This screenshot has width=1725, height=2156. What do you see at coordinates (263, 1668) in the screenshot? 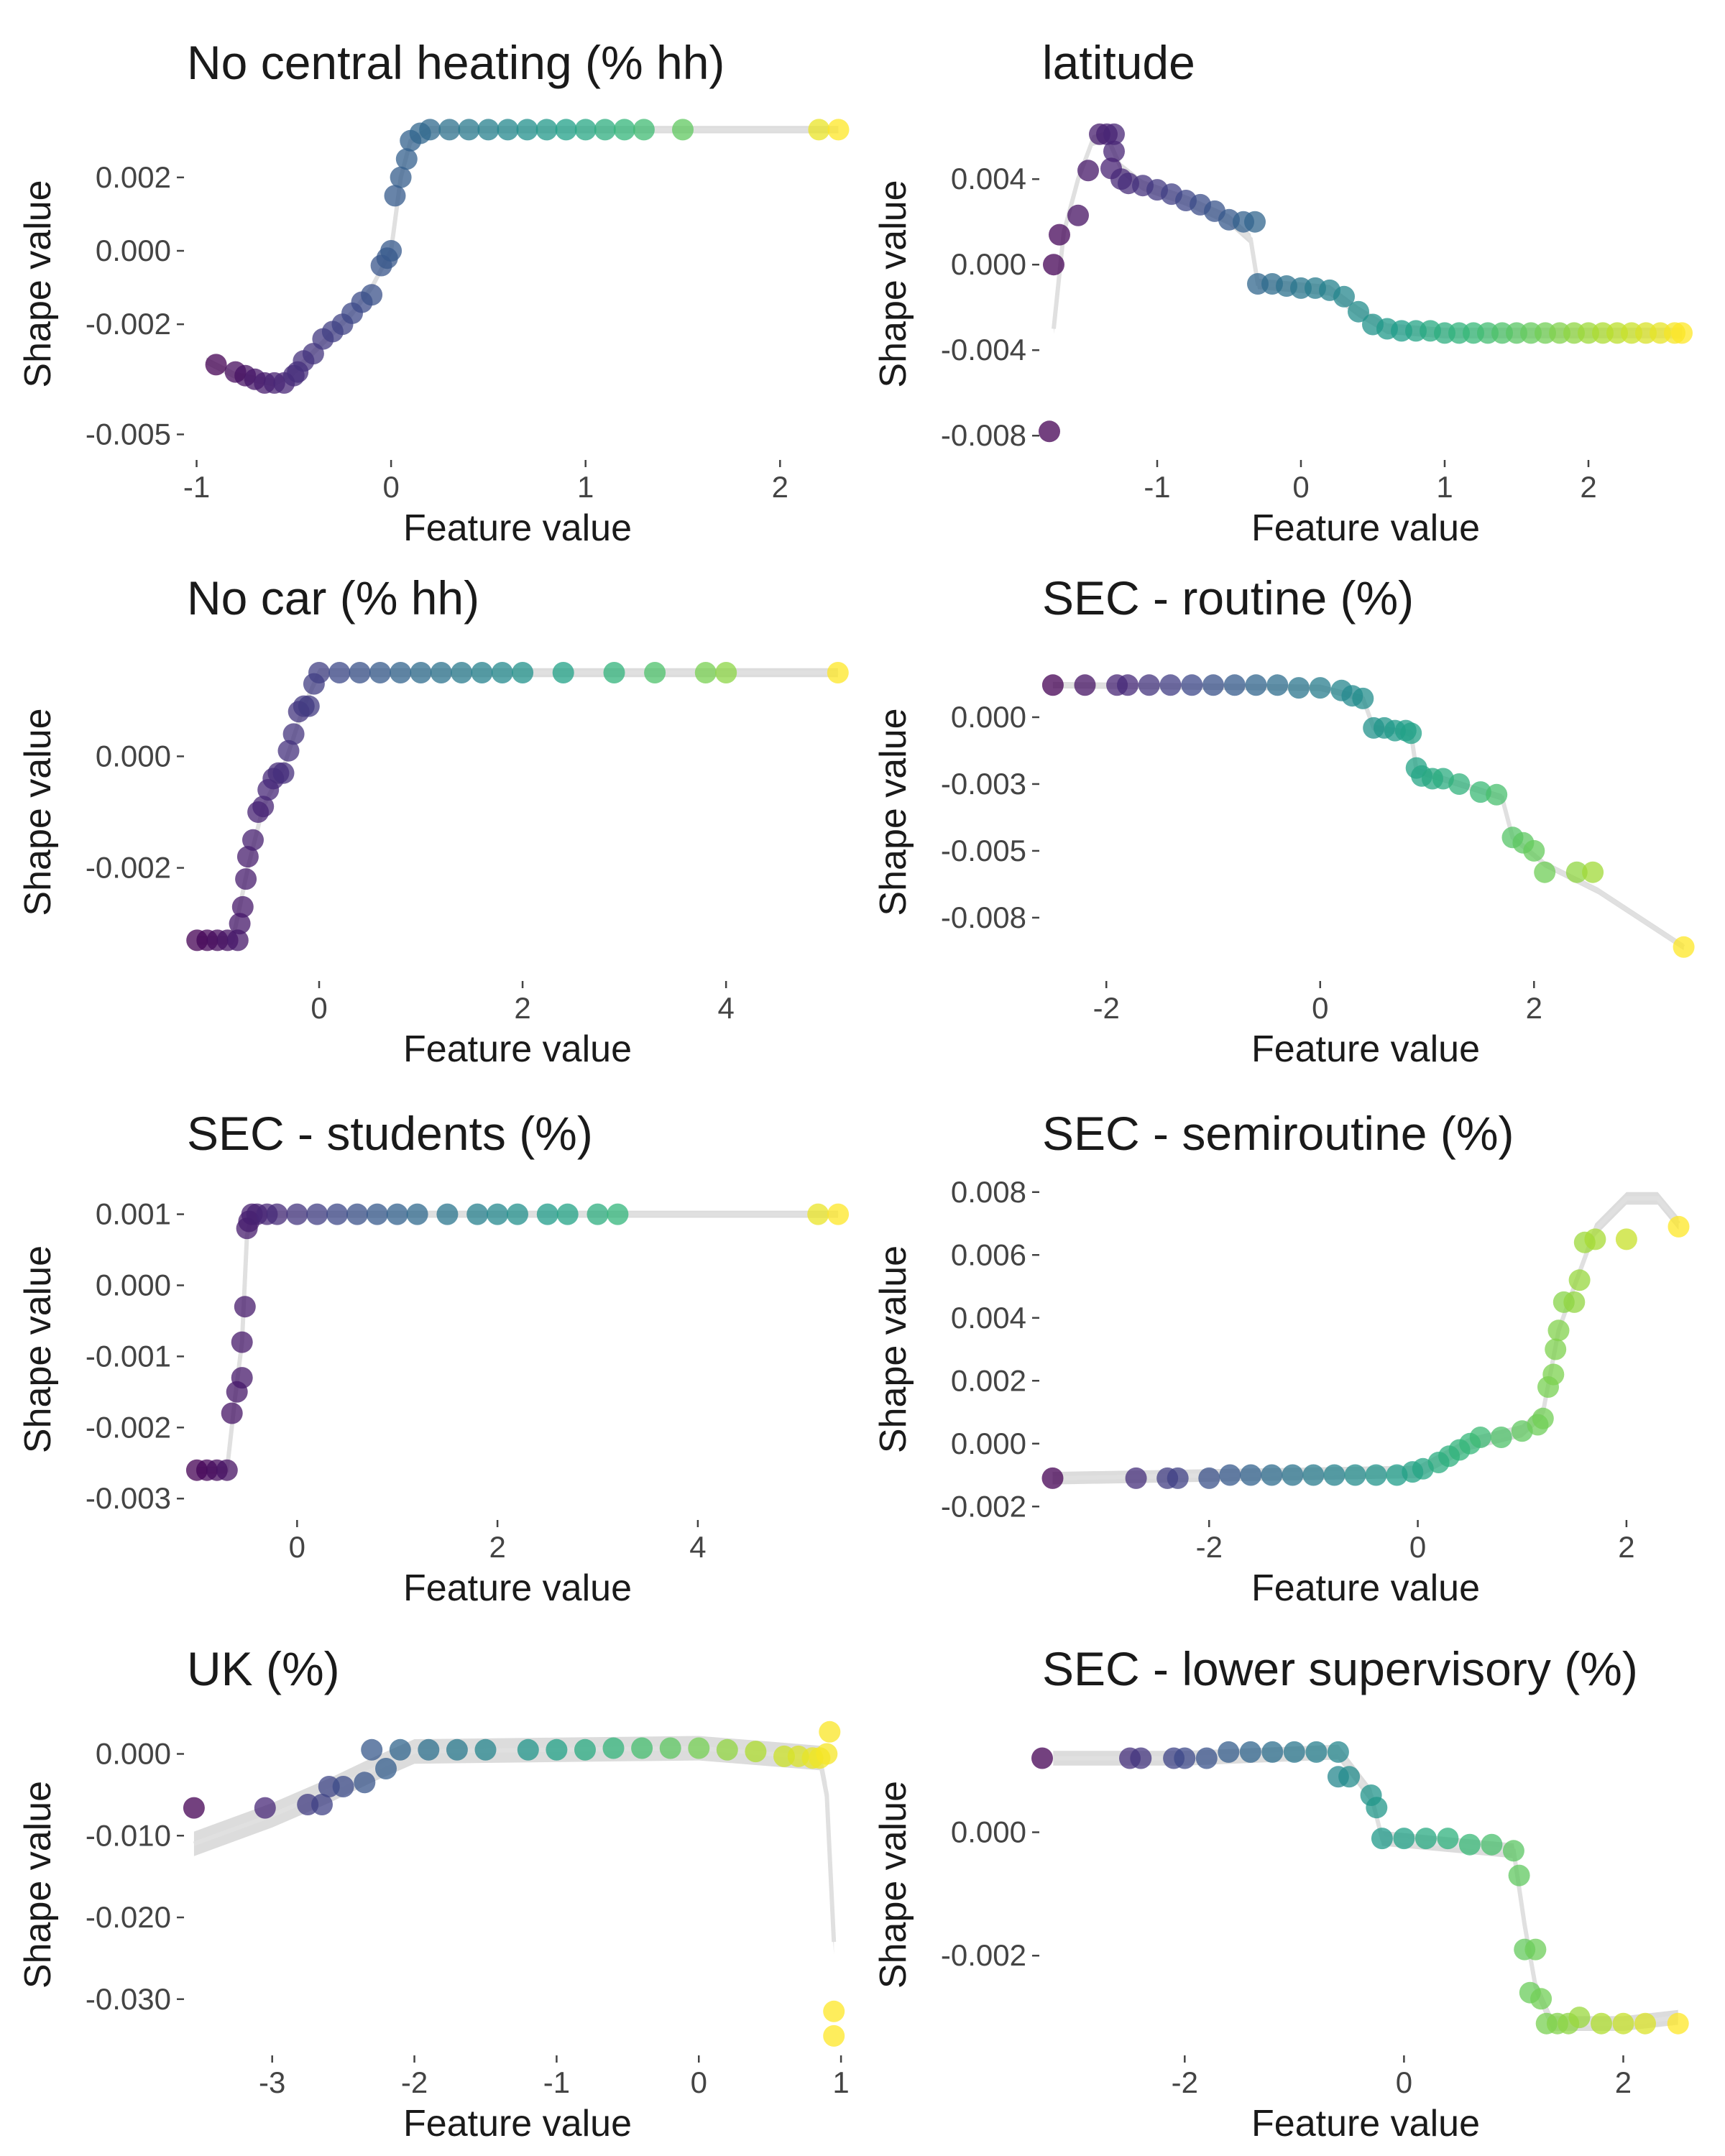
I see `panel-title: UK (%)` at bounding box center [263, 1668].